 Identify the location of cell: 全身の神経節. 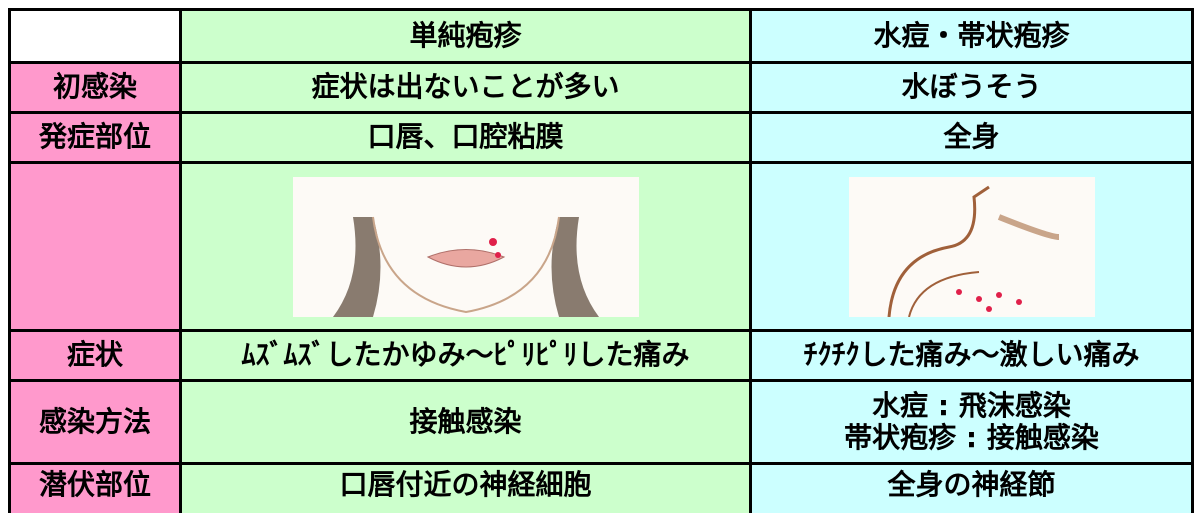
(971, 489).